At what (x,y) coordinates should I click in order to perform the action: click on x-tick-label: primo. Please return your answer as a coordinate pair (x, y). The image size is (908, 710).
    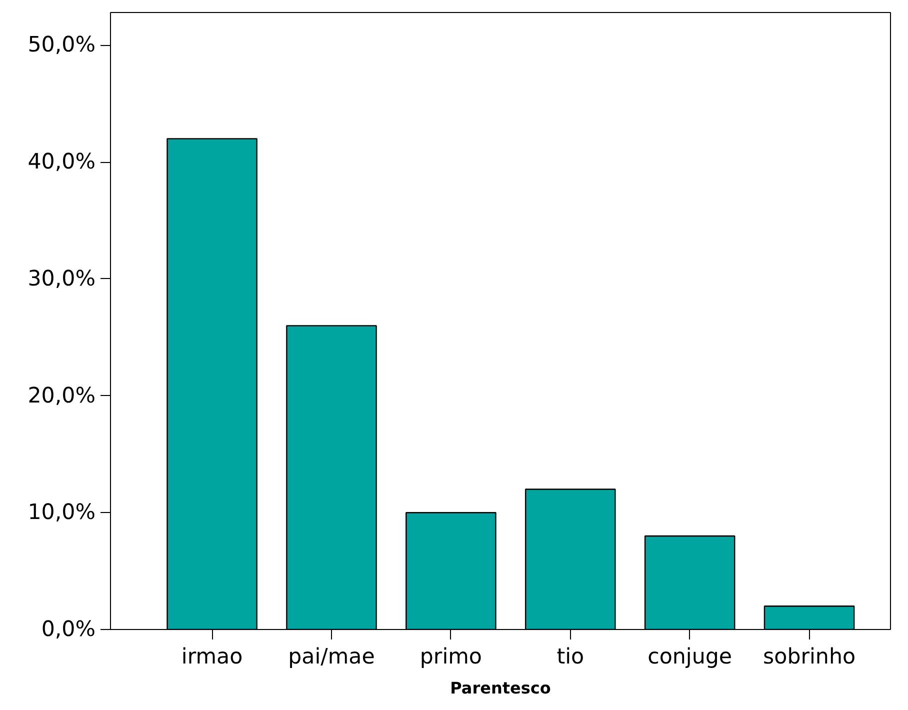
    Looking at the image, I should click on (451, 657).